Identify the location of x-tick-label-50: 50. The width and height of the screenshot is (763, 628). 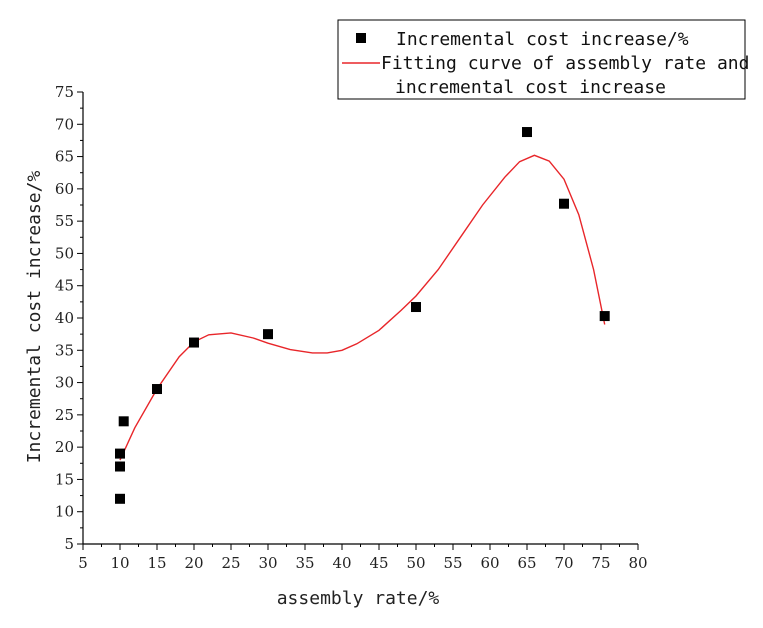
(415, 563).